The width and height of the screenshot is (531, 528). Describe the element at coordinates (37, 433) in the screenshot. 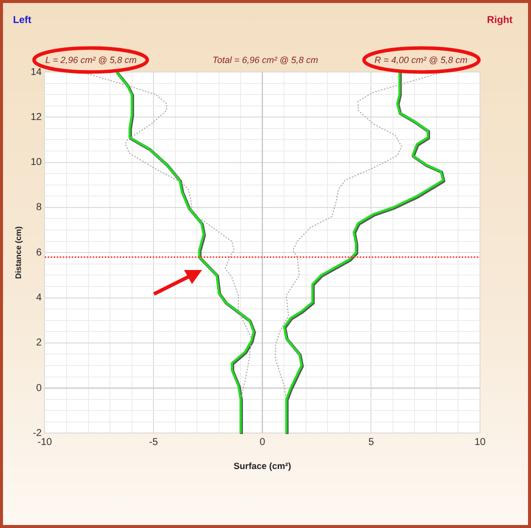

I see `y-tick-label: -2` at that location.